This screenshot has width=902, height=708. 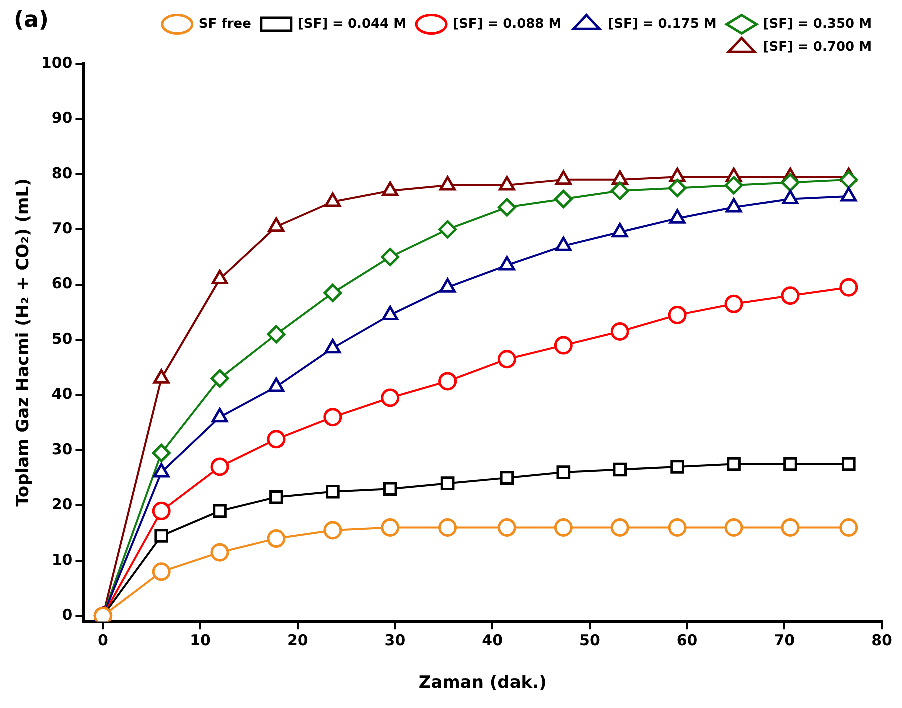 What do you see at coordinates (62, 559) in the screenshot?
I see `y-tick-label: 10` at bounding box center [62, 559].